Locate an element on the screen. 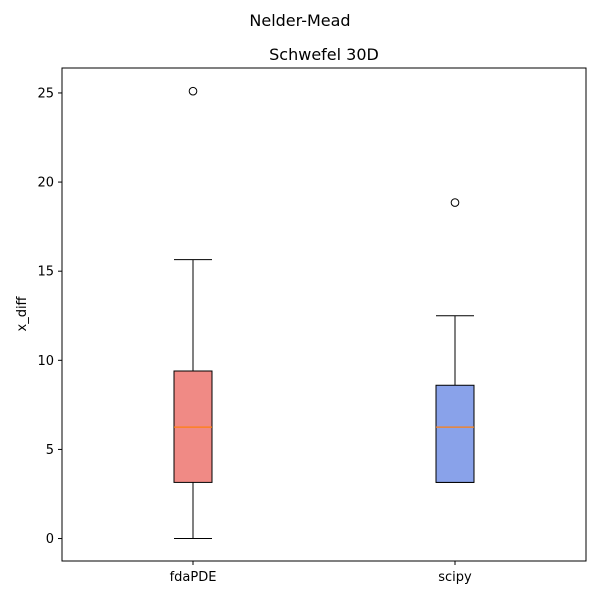 The image size is (600, 600). y-tick-label: 20 is located at coordinates (45, 183).